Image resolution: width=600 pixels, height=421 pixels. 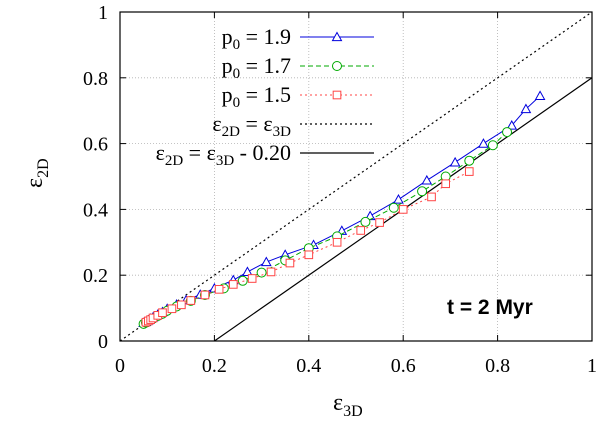 What do you see at coordinates (95, 210) in the screenshot?
I see `y-tick-label: 0.4` at bounding box center [95, 210].